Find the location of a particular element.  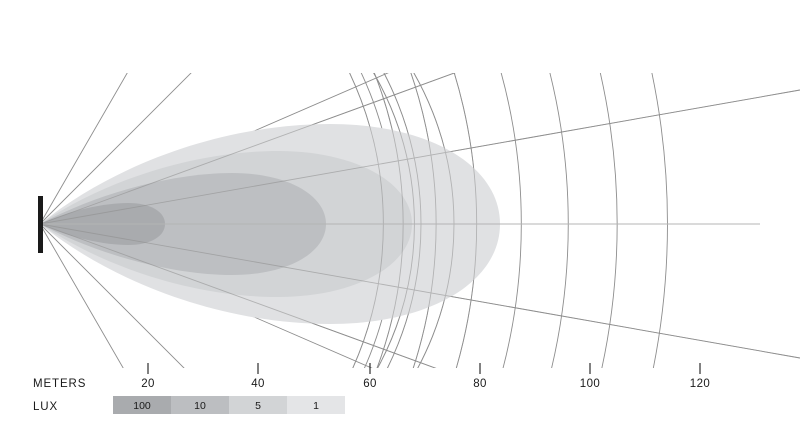

lux-swatch-label-5: 5 is located at coordinates (258, 406).